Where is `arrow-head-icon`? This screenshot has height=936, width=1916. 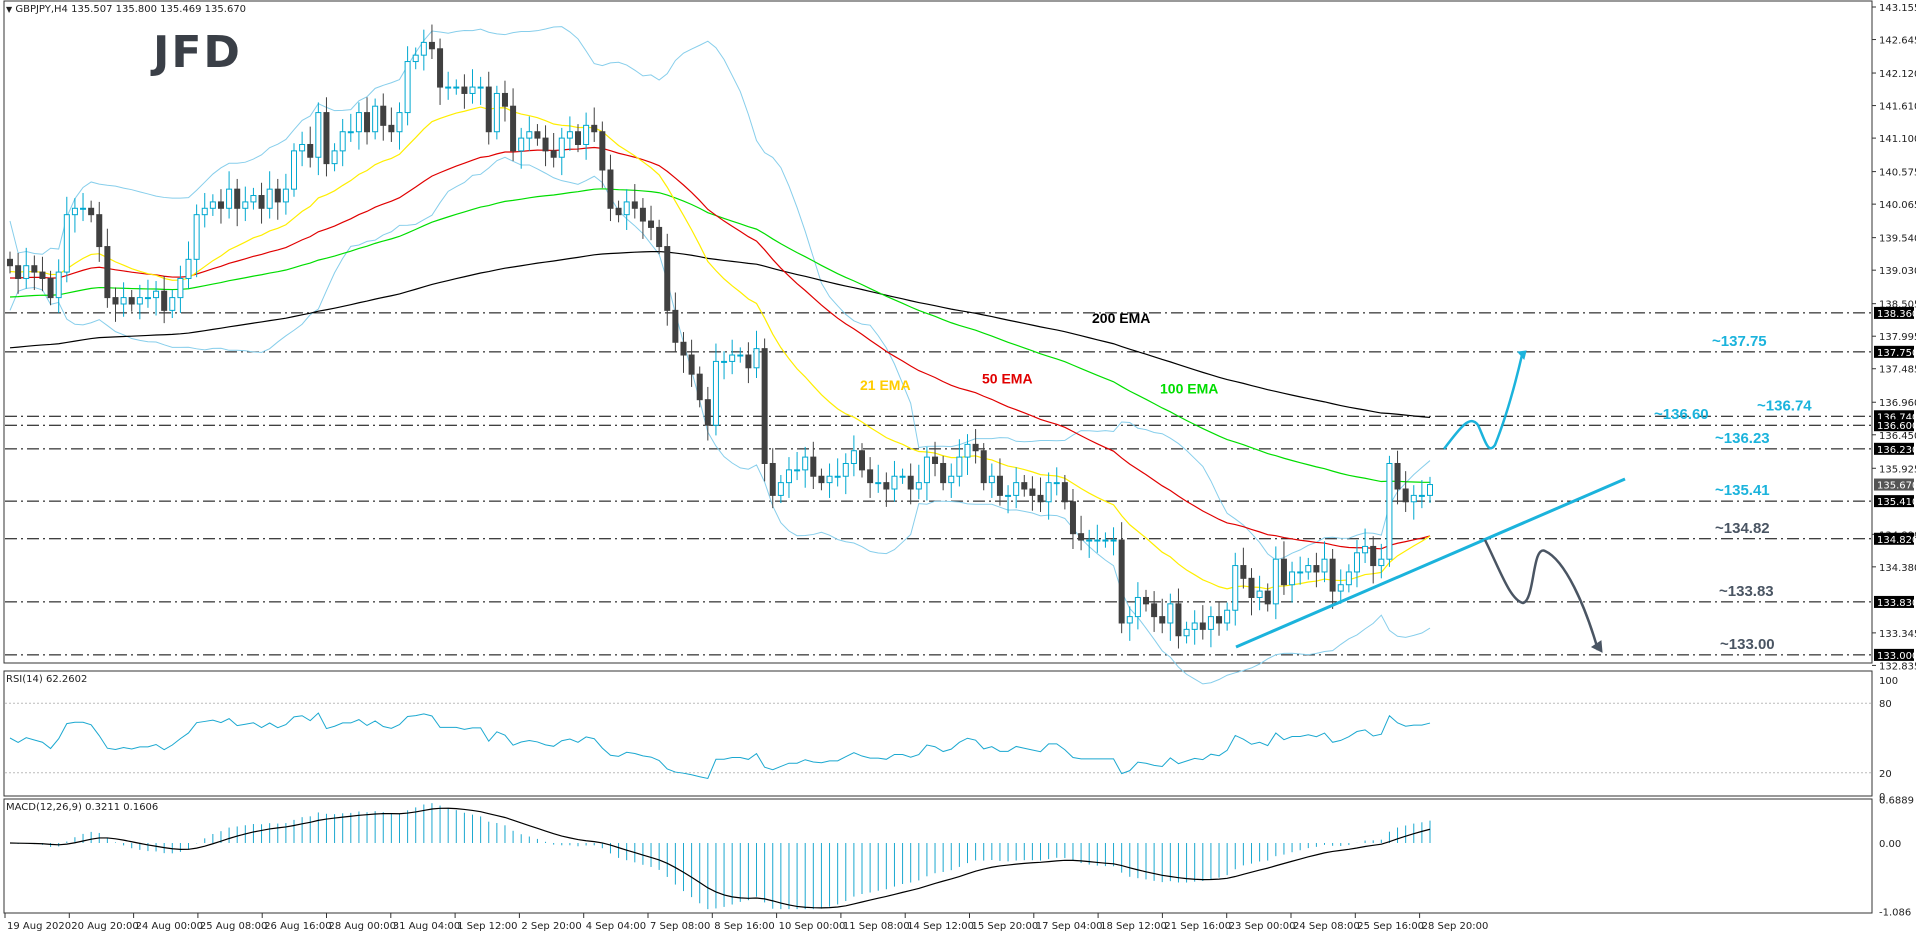 arrow-head-icon is located at coordinates (1522, 355).